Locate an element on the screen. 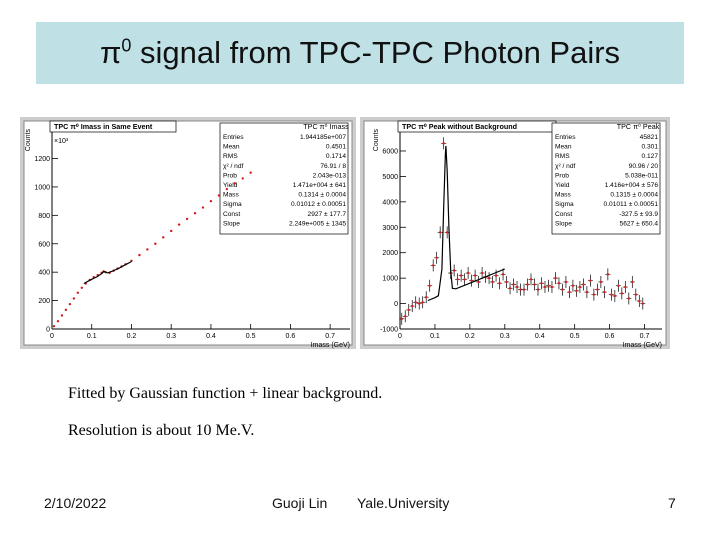 The width and height of the screenshot is (720, 540). stats-label: Slope is located at coordinates (231, 223).